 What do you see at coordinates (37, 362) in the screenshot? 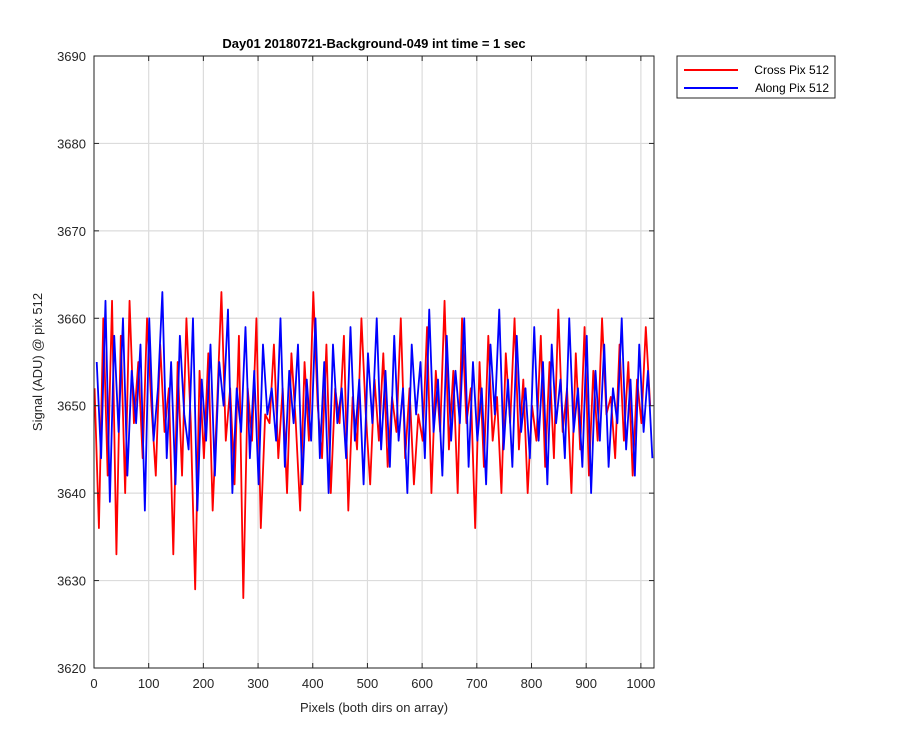
I see `y-axis-label: Signal (ADU) @ pix 512` at bounding box center [37, 362].